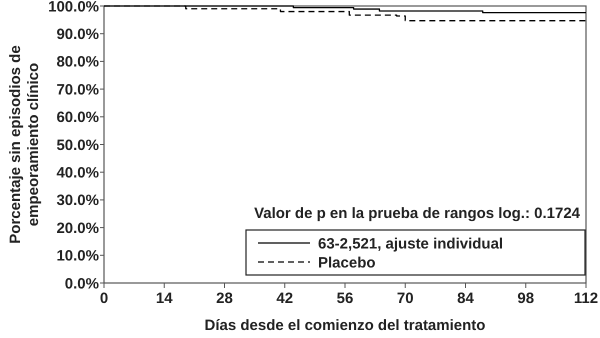 This screenshot has width=600, height=338. What do you see at coordinates (77, 117) in the screenshot?
I see `y-tick-label: 60.0%` at bounding box center [77, 117].